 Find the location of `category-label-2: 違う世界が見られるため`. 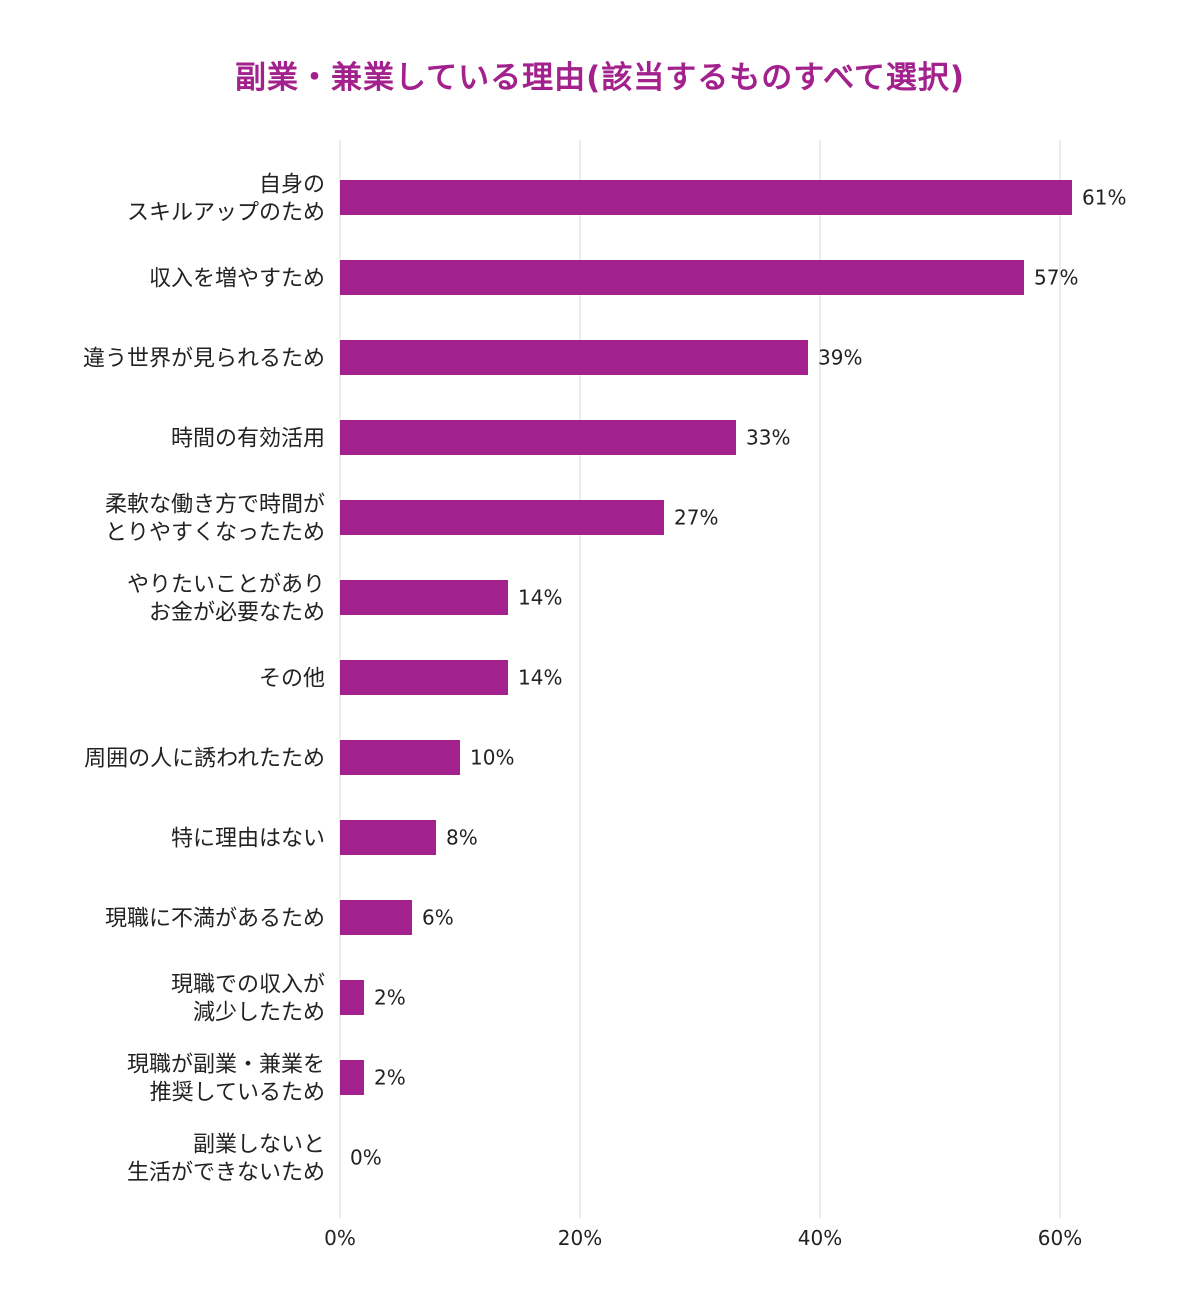

category-label-2: 違う世界が見られるため is located at coordinates (204, 359).